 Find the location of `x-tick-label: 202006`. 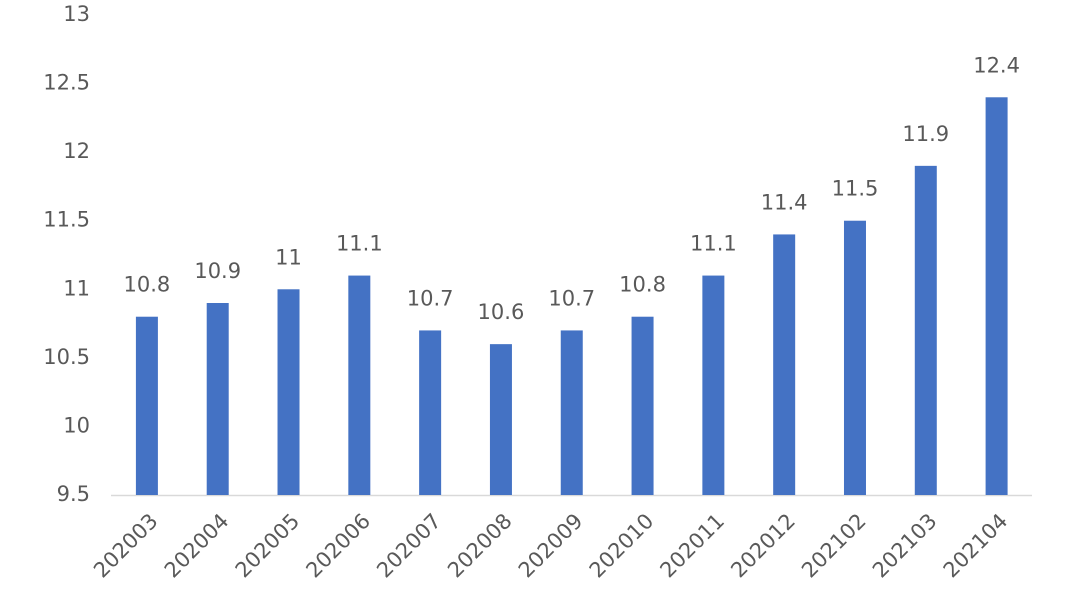

x-tick-label: 202006 is located at coordinates (338, 546).